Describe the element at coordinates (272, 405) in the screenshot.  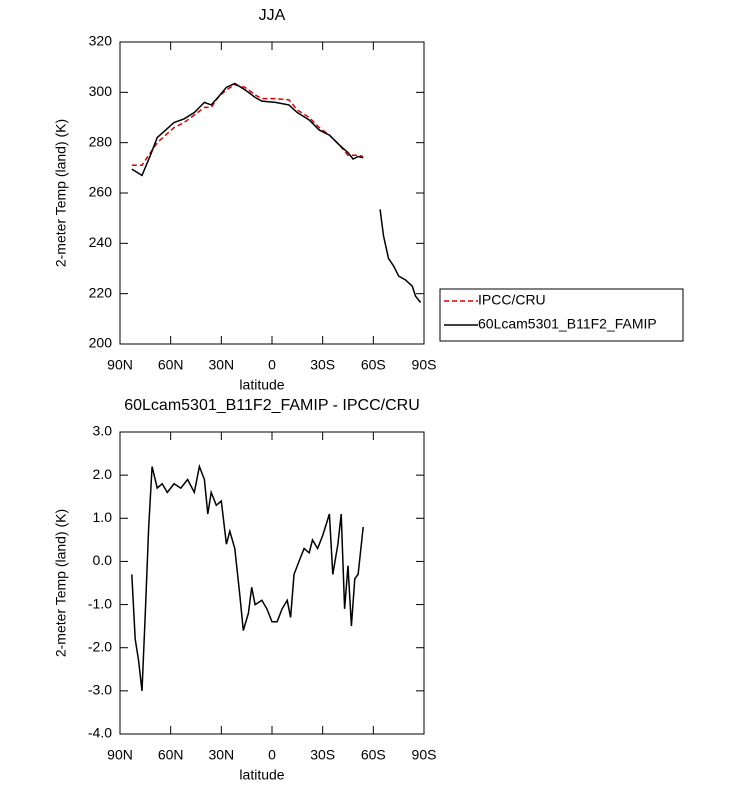
I see `chart-title: 60Lcam5301_B11F2_FAMIP - IPCC/CRU` at that location.